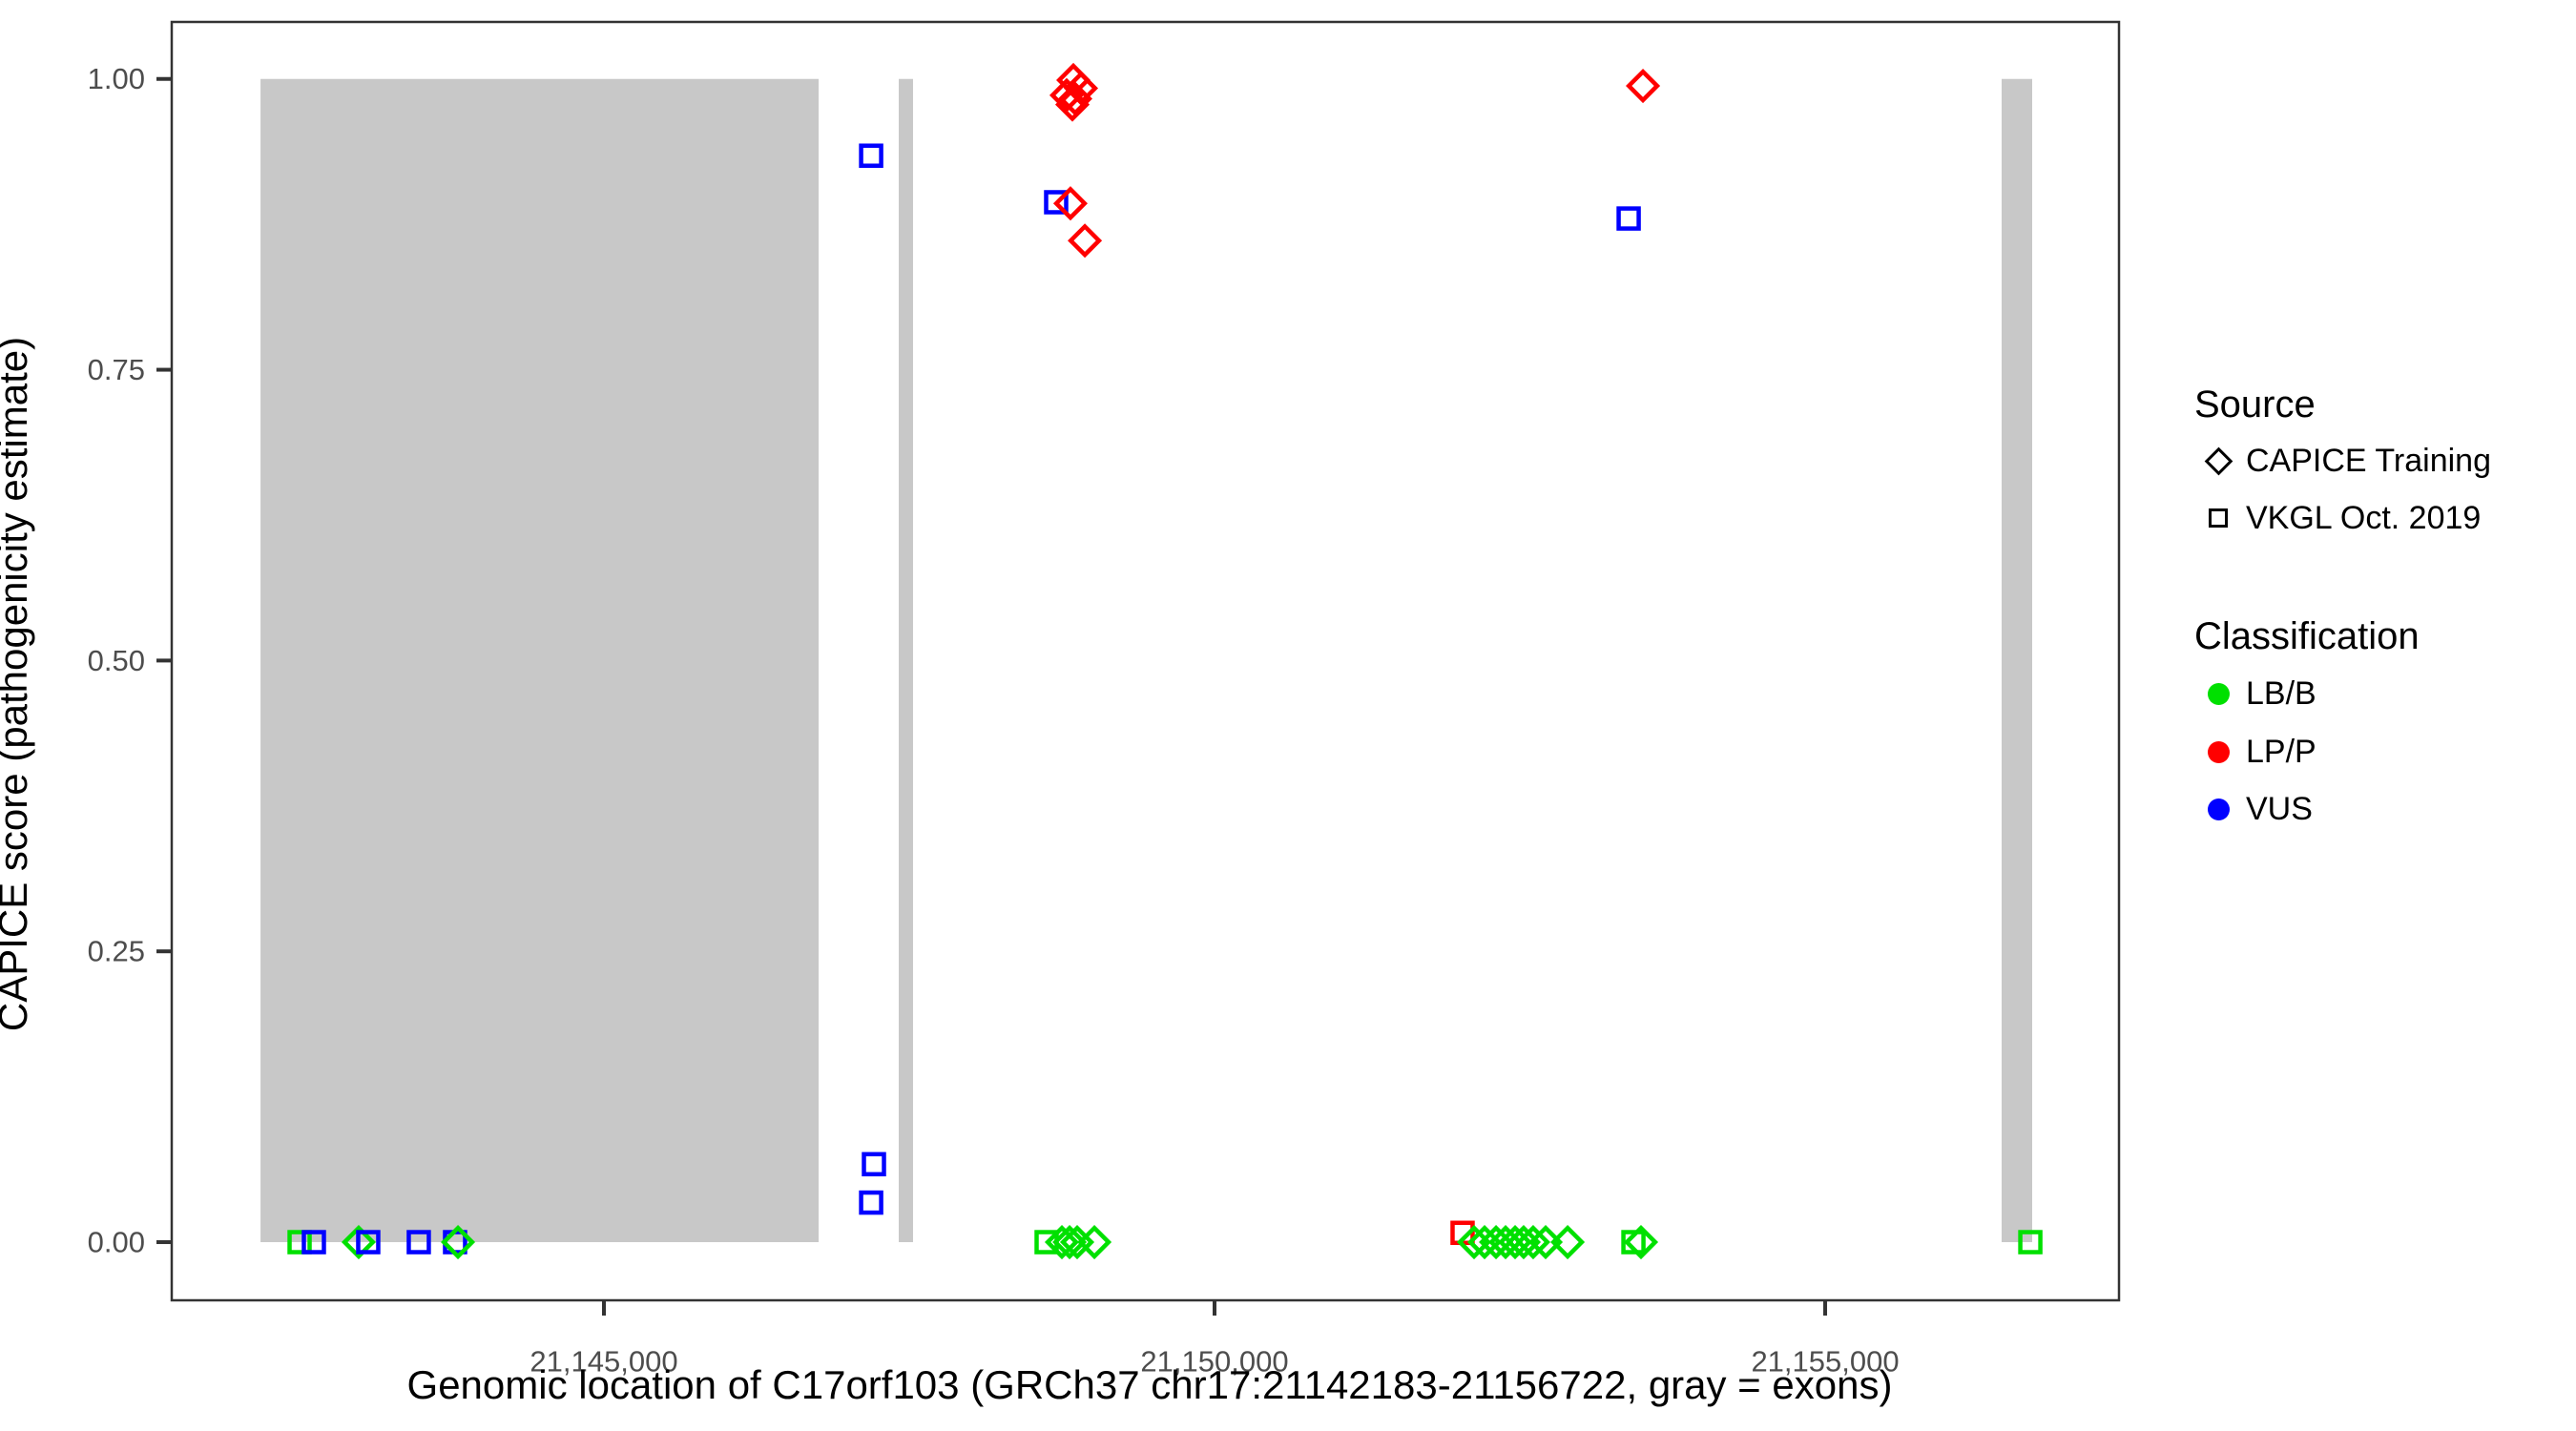  Describe the element at coordinates (2307, 636) in the screenshot. I see `legend-classification-title: Classification` at that location.